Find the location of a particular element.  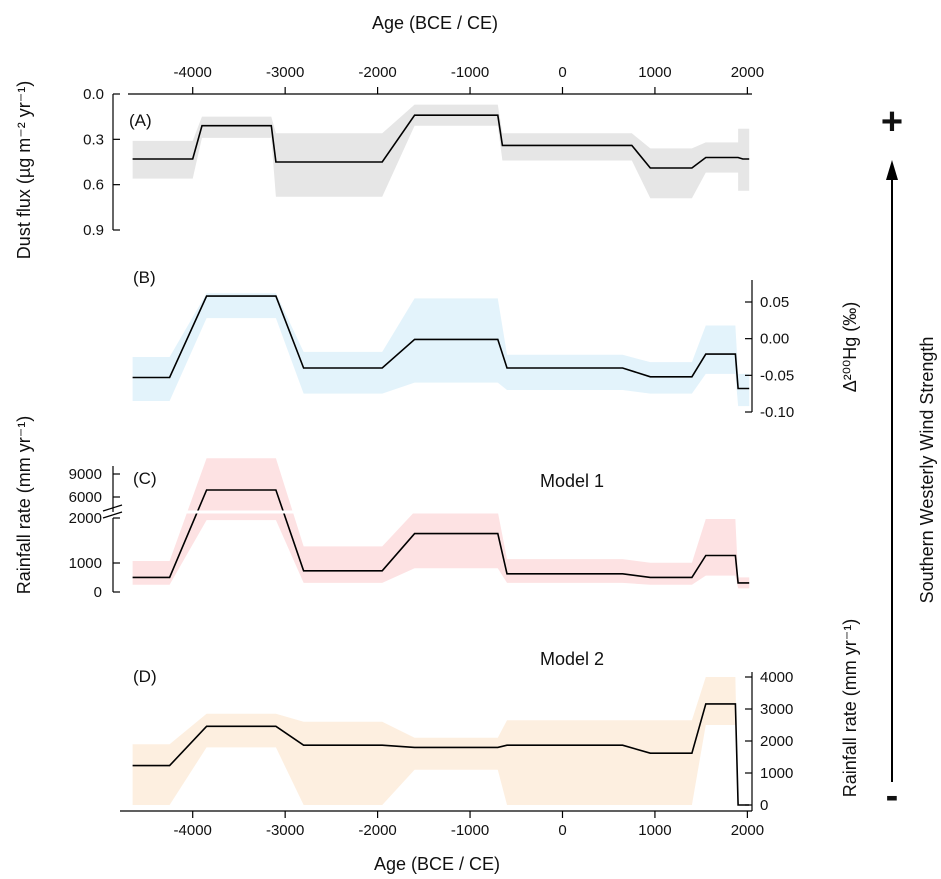

y-tick-label: 0.6 is located at coordinates (93, 185).